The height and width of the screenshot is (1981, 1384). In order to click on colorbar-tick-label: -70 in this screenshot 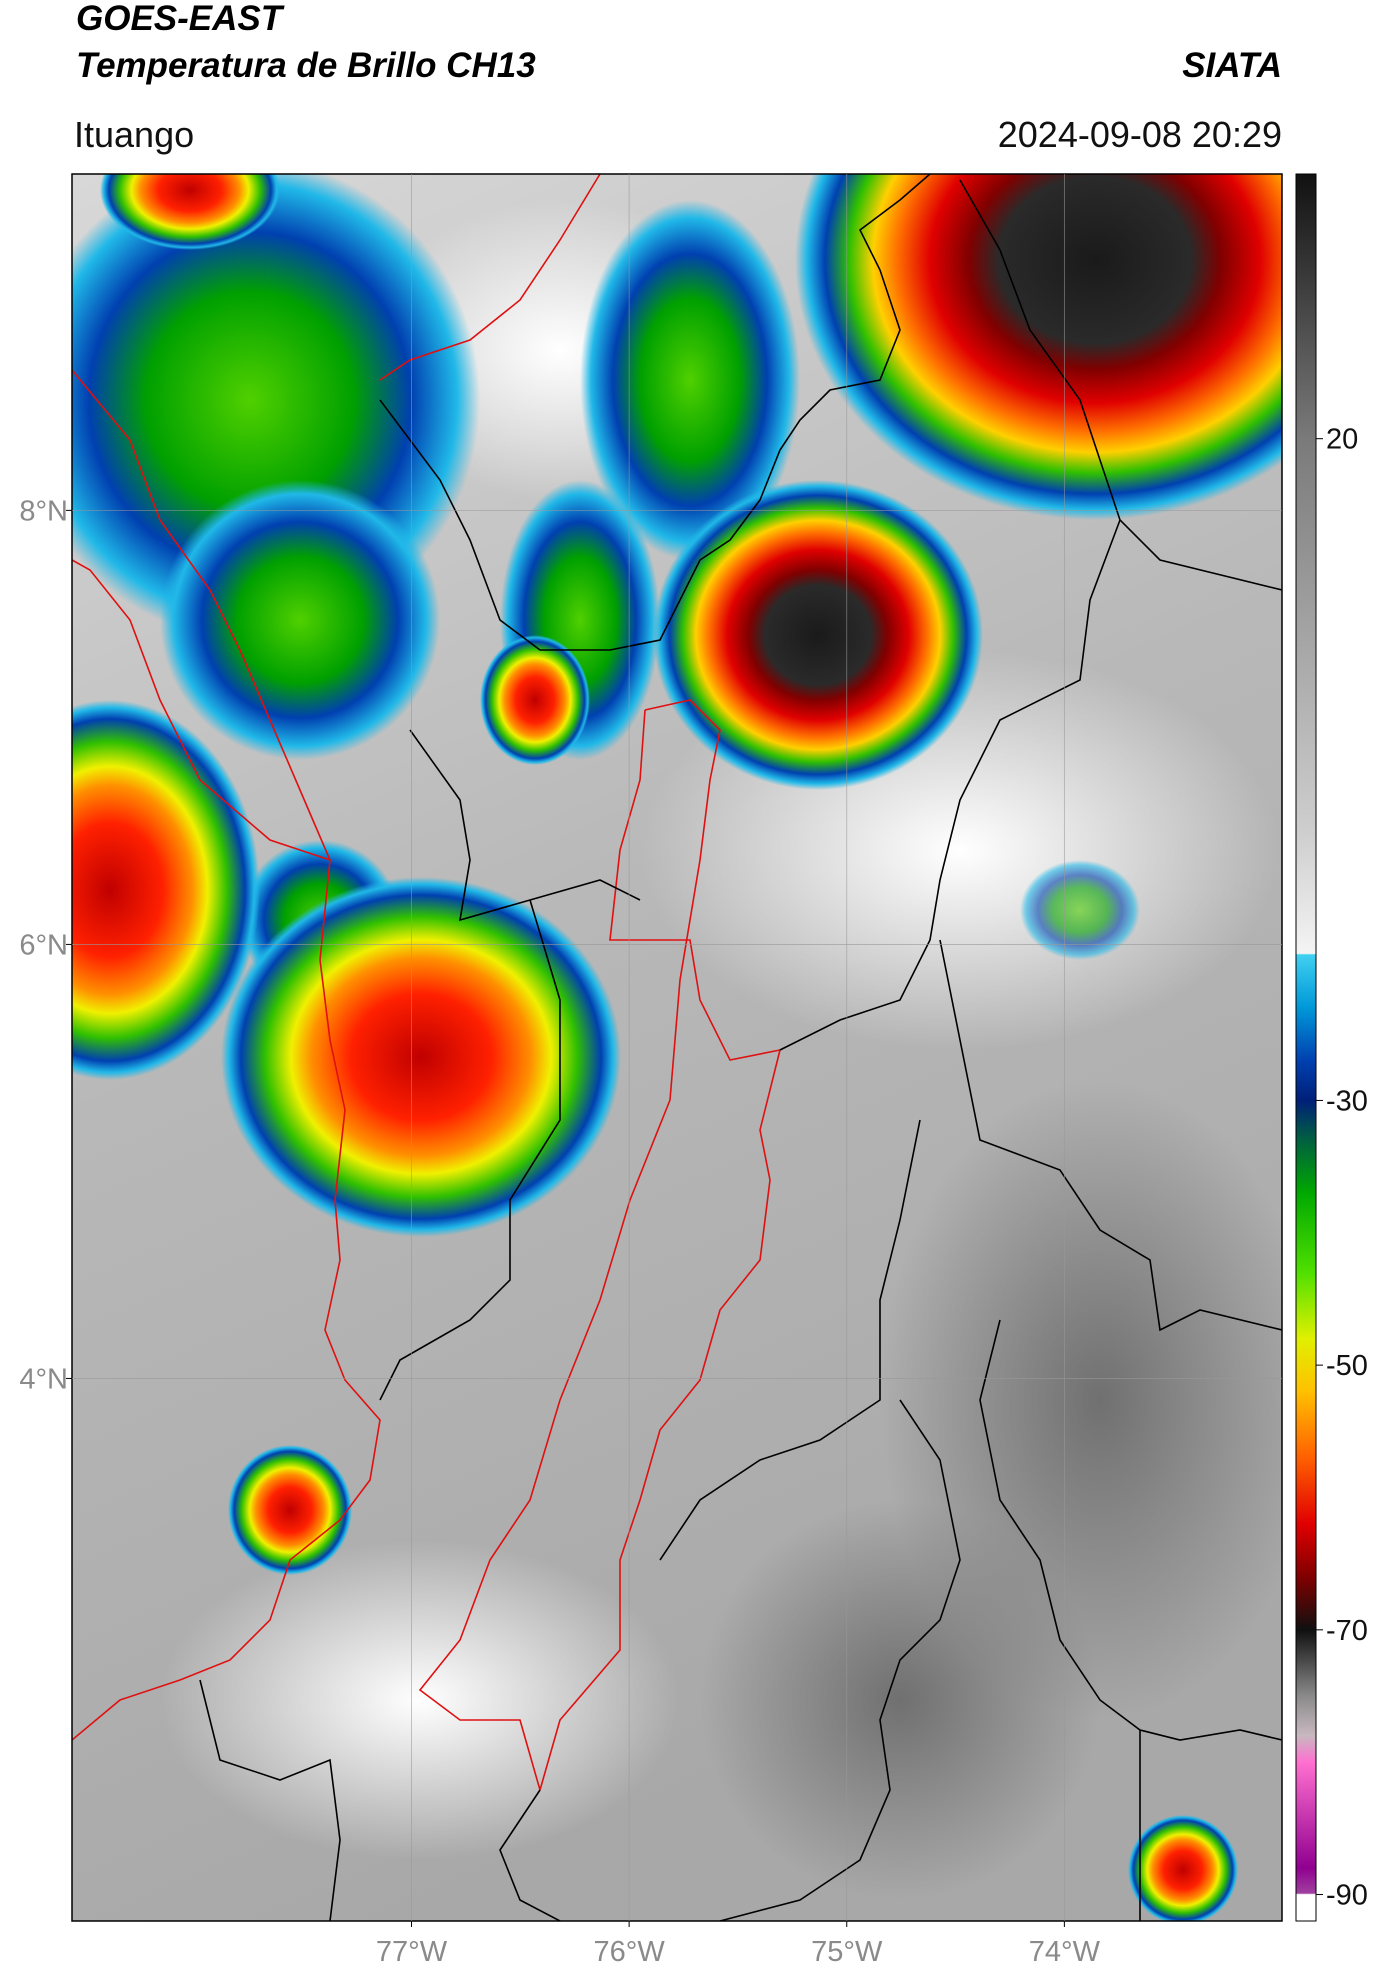, I will do `click(1347, 1631)`.